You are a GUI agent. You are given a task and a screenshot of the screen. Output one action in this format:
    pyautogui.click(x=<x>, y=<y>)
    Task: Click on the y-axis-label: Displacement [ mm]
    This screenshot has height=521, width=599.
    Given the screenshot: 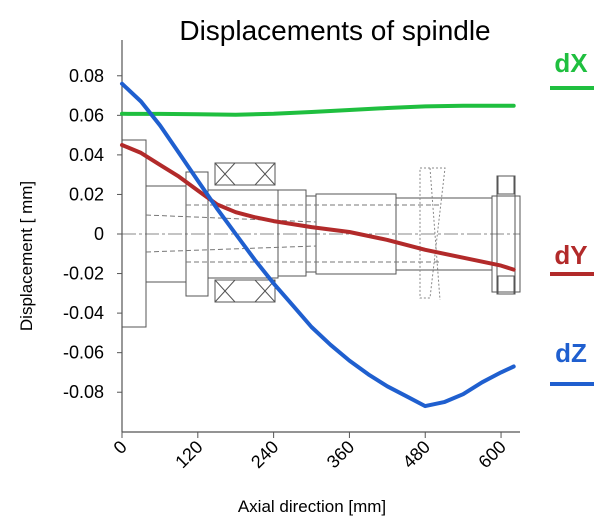 What is the action you would take?
    pyautogui.click(x=26, y=256)
    